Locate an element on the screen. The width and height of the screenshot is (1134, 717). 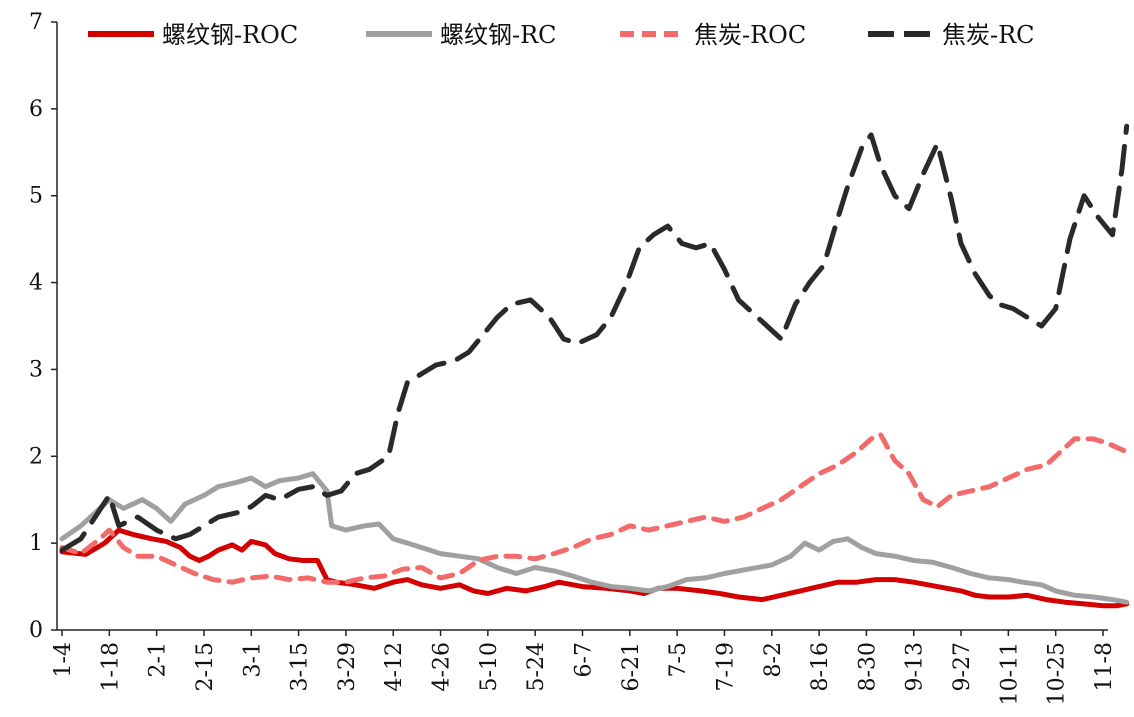
x-tick-label: 3-29 is located at coordinates (347, 666).